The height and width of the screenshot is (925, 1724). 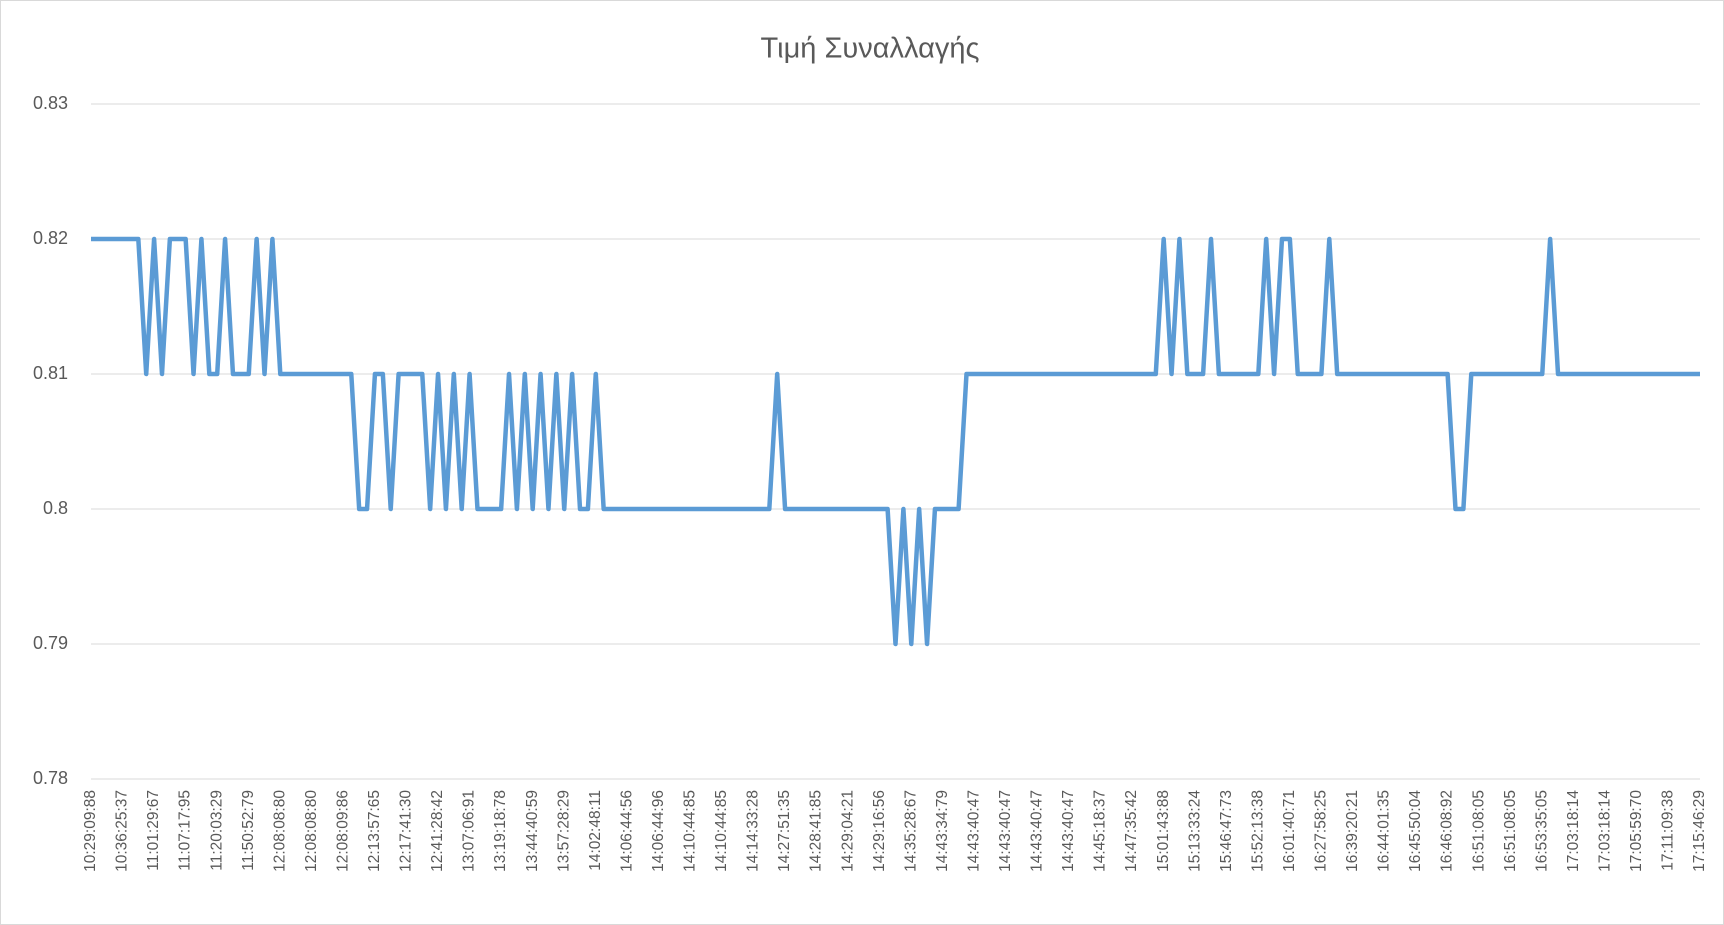 I want to click on x-tick-label: 14:06:44:96, so click(x=658, y=831).